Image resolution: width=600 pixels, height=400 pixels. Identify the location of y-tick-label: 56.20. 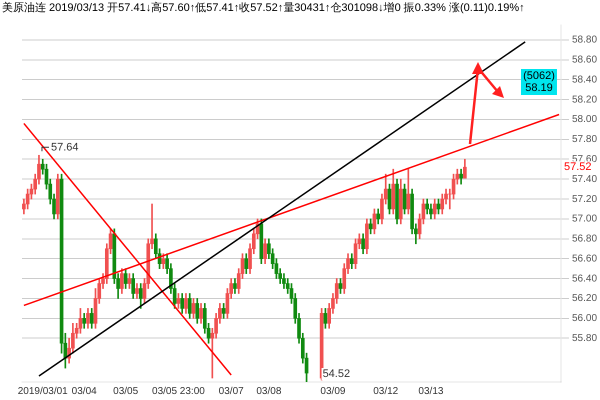
(585, 298).